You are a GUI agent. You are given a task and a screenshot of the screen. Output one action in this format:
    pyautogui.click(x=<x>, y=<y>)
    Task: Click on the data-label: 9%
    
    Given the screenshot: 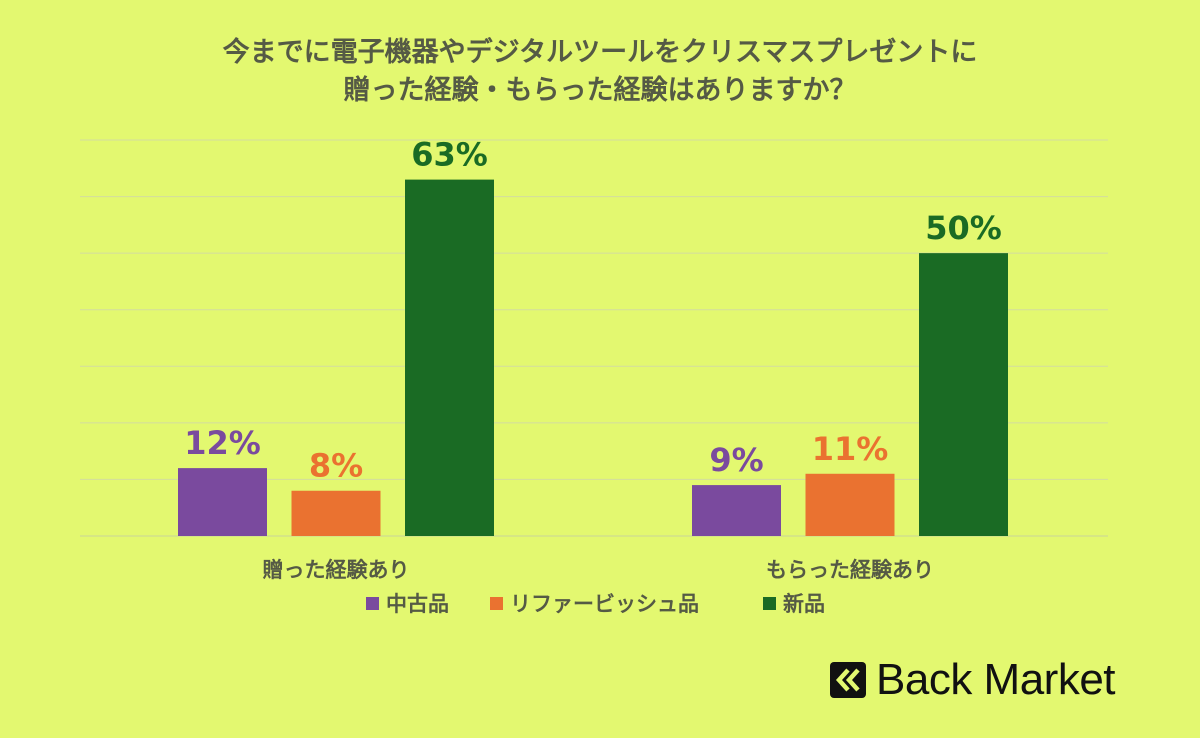 What is the action you would take?
    pyautogui.click(x=736, y=460)
    